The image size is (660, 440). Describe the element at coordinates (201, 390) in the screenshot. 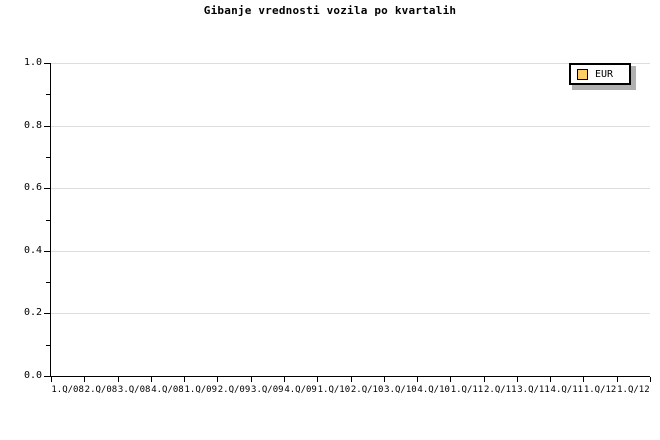

I see `x-axis-tick-label: 1.Q/09` at that location.